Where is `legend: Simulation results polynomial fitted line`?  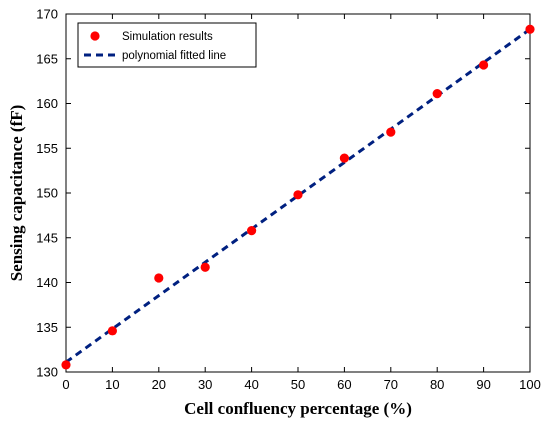 legend: Simulation results polynomial fitted line is located at coordinates (167, 45).